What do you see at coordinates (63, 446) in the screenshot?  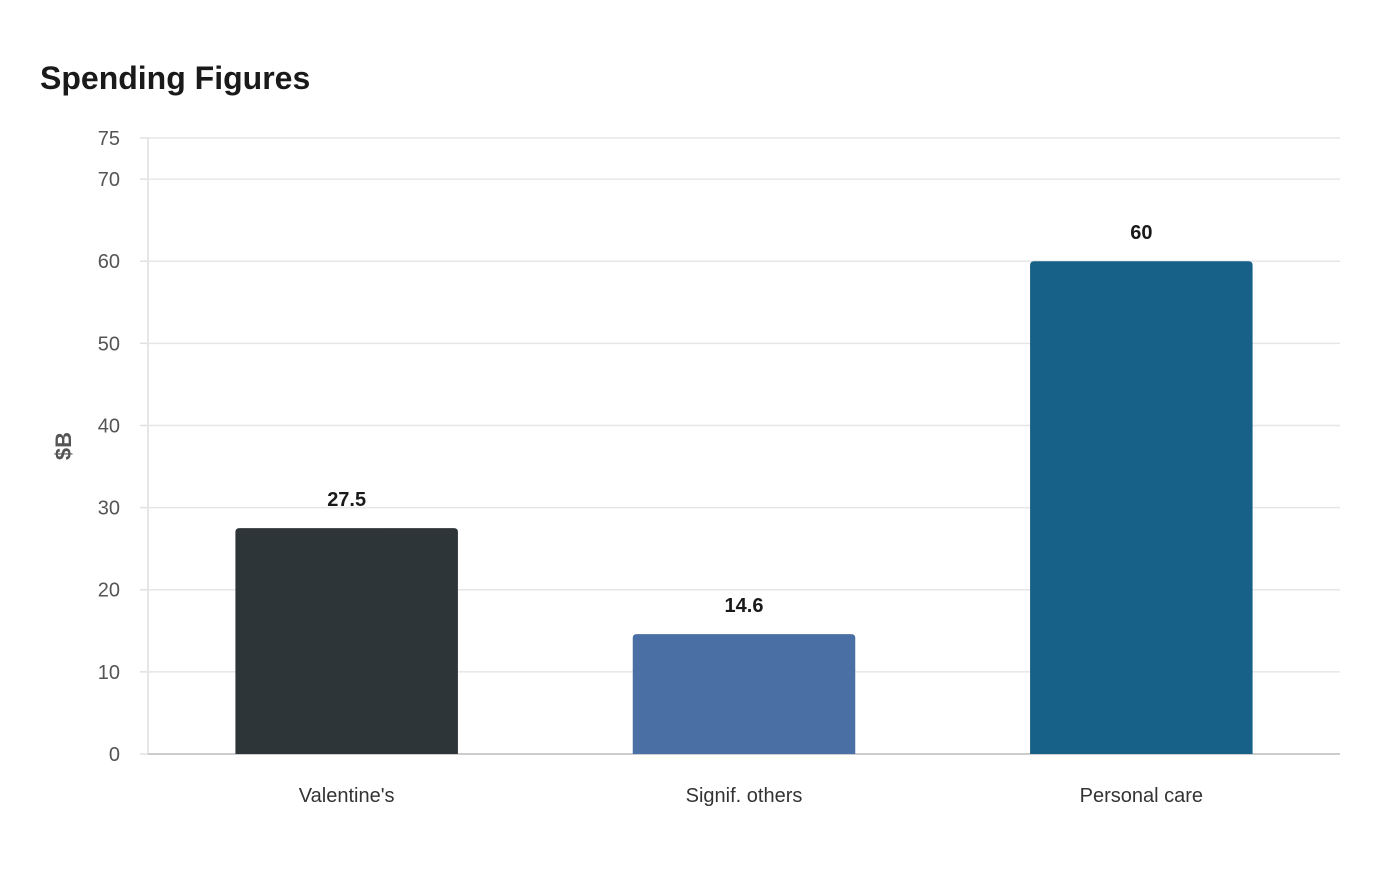 I see `y-axis-title: $B` at bounding box center [63, 446].